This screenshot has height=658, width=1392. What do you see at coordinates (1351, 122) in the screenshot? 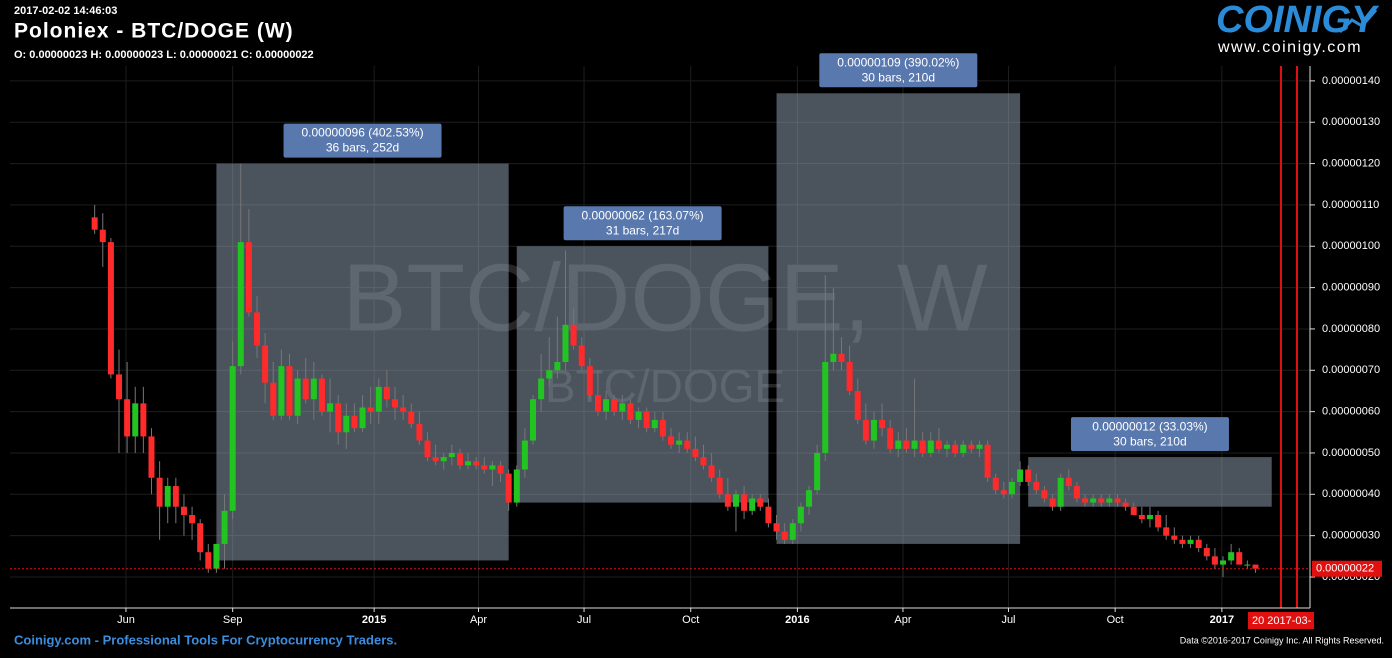
I see `y-tick-label: 0.00000130` at bounding box center [1351, 122].